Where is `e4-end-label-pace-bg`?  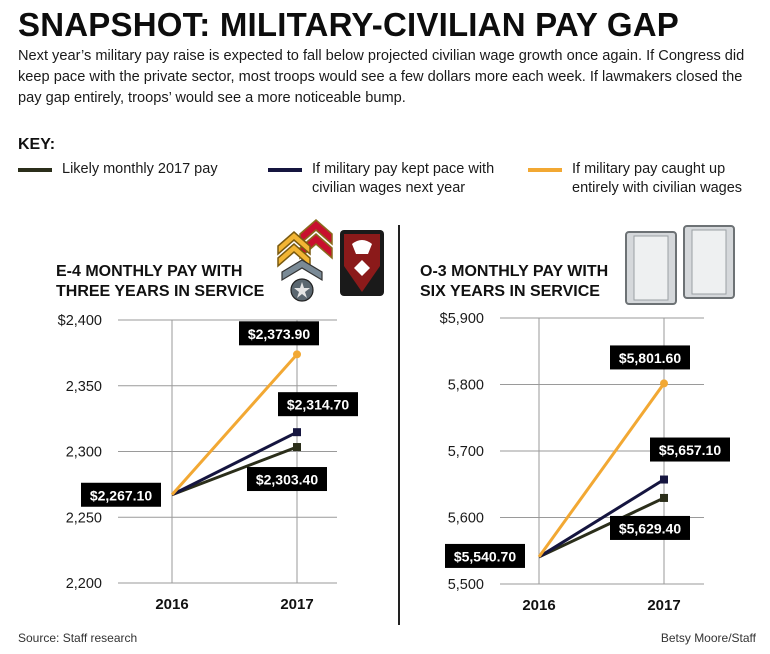
e4-end-label-pace-bg is located at coordinates (318, 404).